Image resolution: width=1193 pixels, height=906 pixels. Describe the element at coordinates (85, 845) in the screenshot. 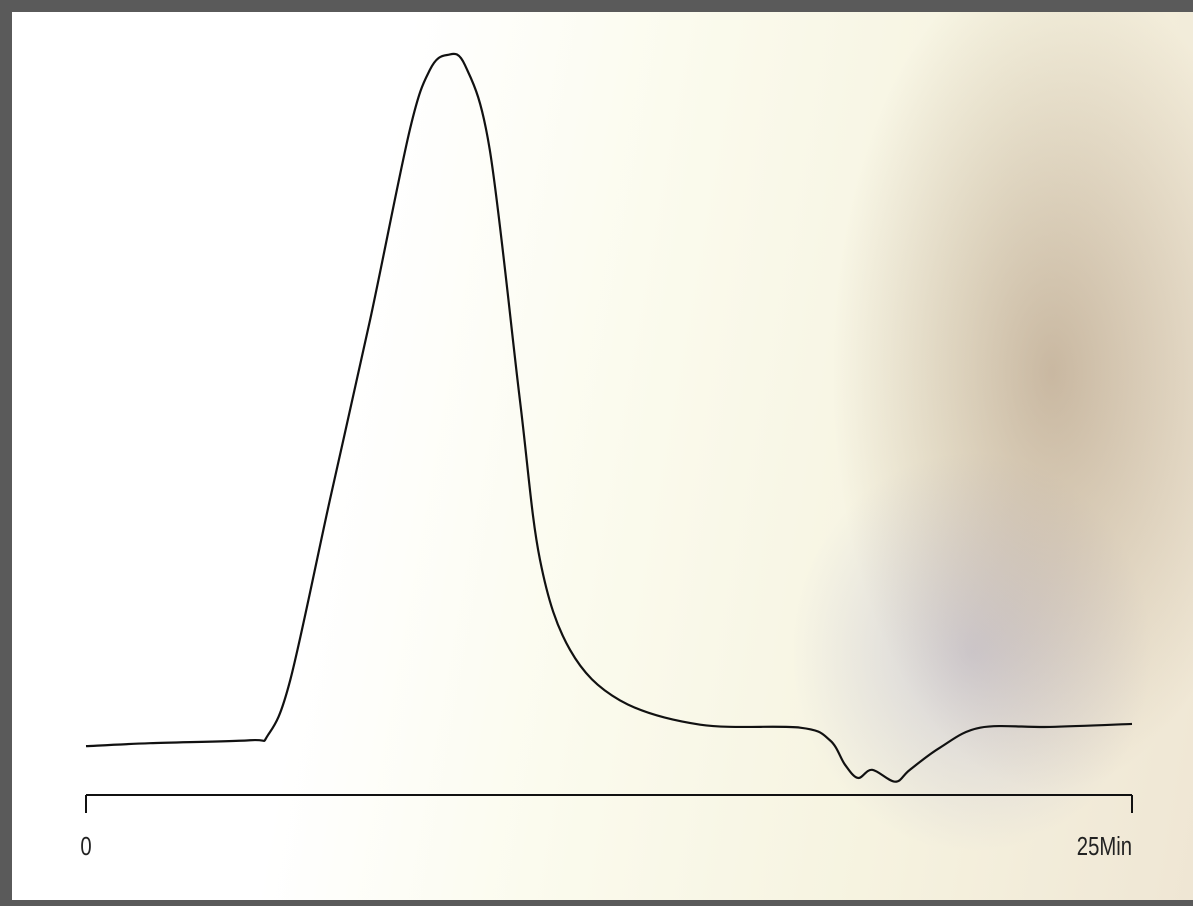

I see `x-tick-label: 0` at that location.